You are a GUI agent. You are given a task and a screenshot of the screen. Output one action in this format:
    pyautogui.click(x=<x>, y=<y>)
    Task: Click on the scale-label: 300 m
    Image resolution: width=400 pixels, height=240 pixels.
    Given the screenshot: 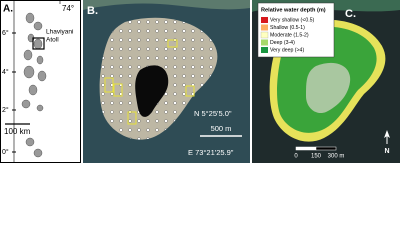 What is the action you would take?
    pyautogui.click(x=336, y=157)
    